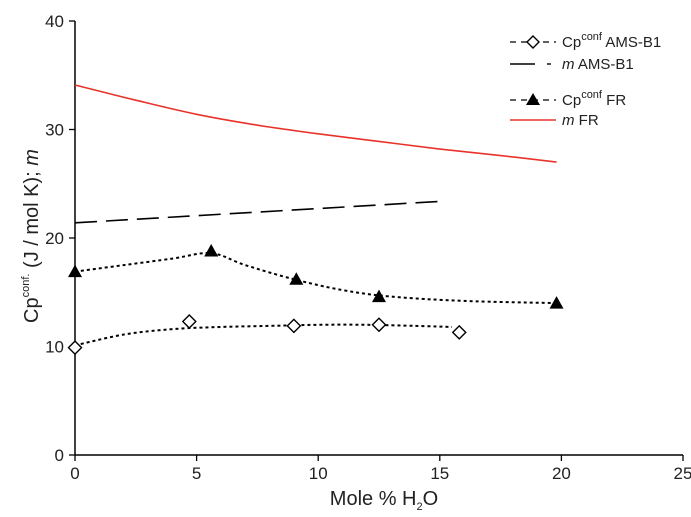  Describe the element at coordinates (31, 236) in the screenshot. I see `y-axis-title: Cpconf. (J / mol K); m` at that location.